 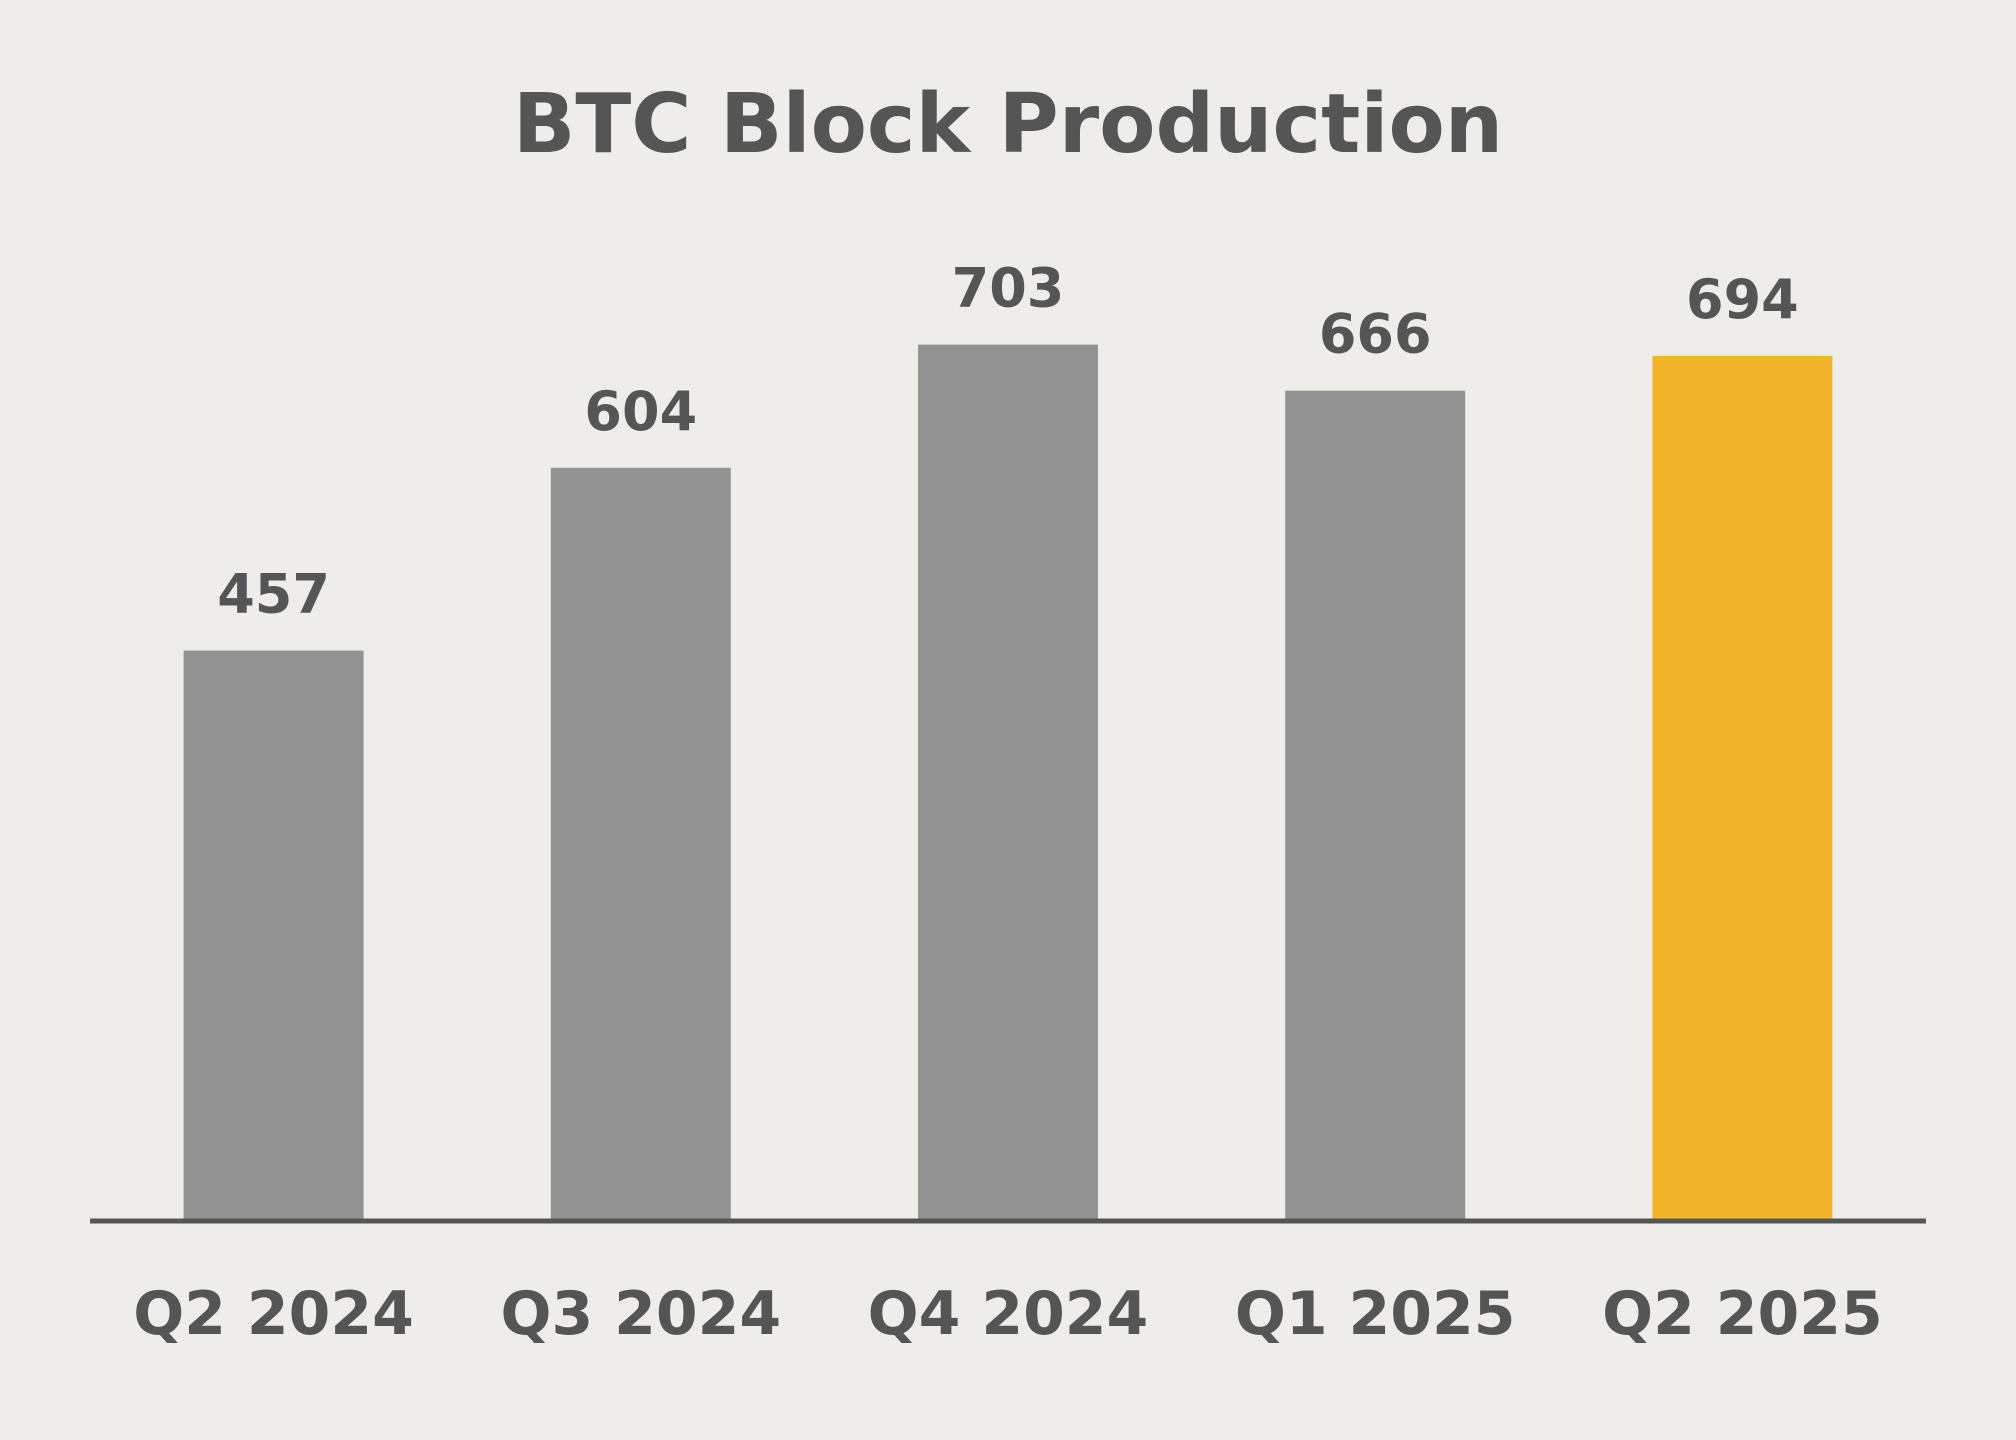 What do you see at coordinates (1008, 124) in the screenshot?
I see `chart-title: BTC Block Production` at bounding box center [1008, 124].